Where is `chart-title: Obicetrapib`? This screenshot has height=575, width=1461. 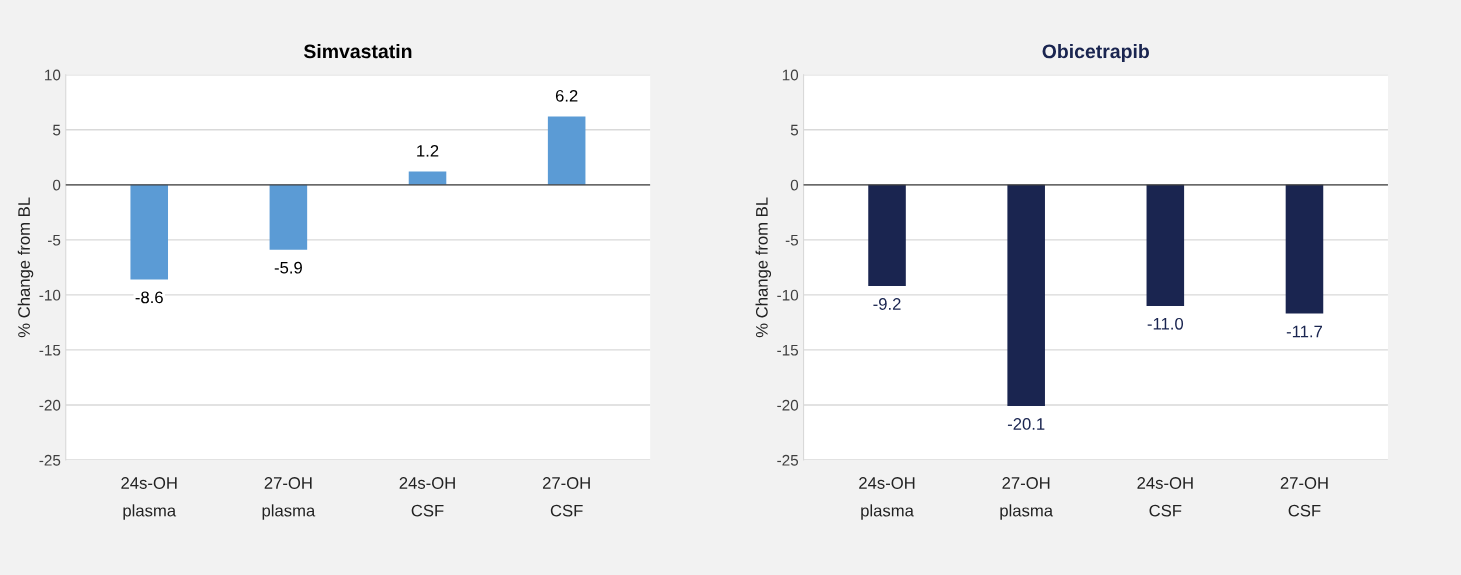
chart-title: Obicetrapib is located at coordinates (1095, 53).